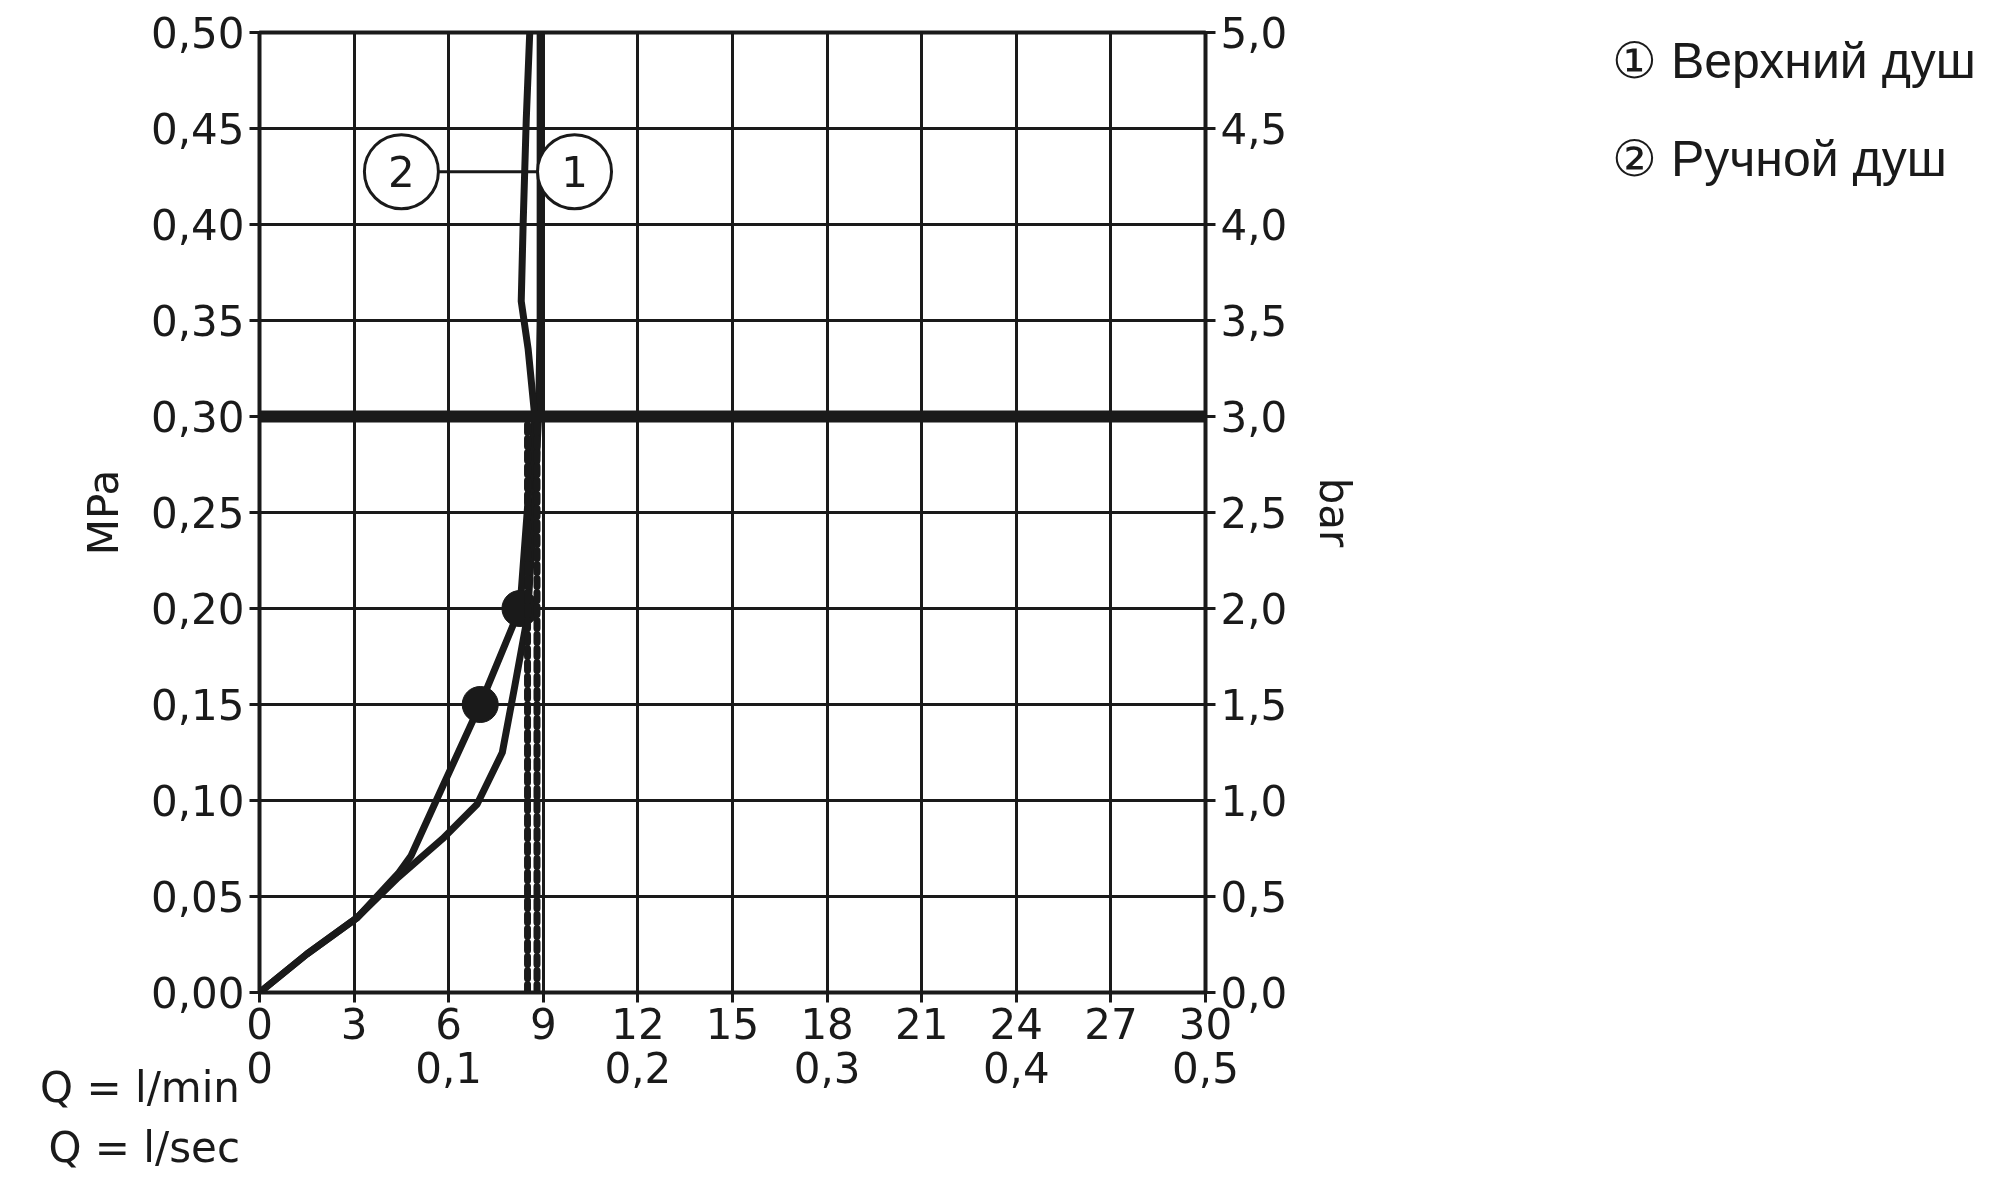 The width and height of the screenshot is (2000, 1193). What do you see at coordinates (144, 1147) in the screenshot?
I see `x2-axis-title: Q = l/sec` at bounding box center [144, 1147].